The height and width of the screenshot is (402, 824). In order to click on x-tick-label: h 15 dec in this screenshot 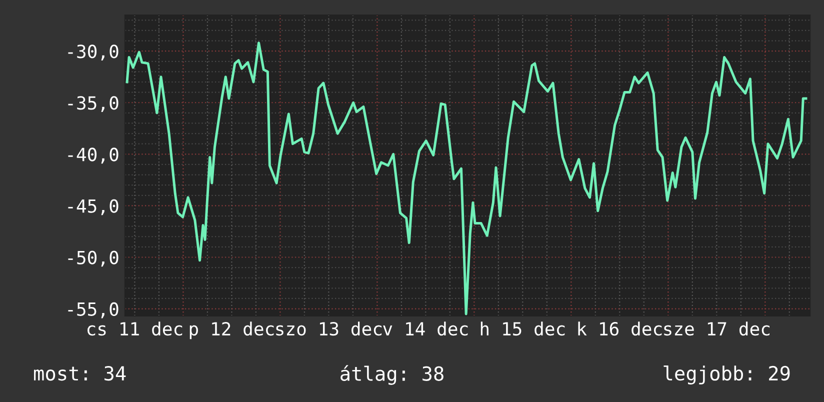, I will do `click(522, 329)`.